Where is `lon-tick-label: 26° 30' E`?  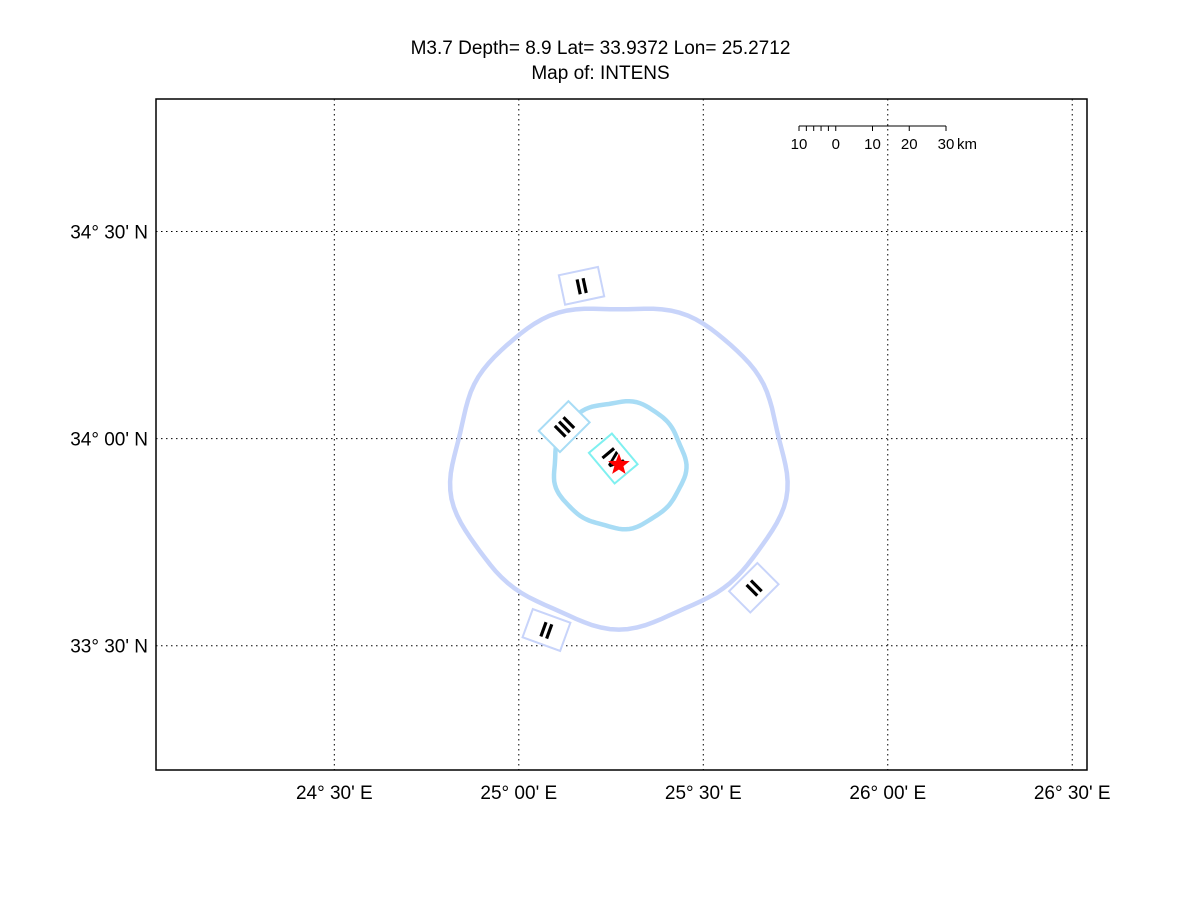
lon-tick-label: 26° 30' E is located at coordinates (1072, 793).